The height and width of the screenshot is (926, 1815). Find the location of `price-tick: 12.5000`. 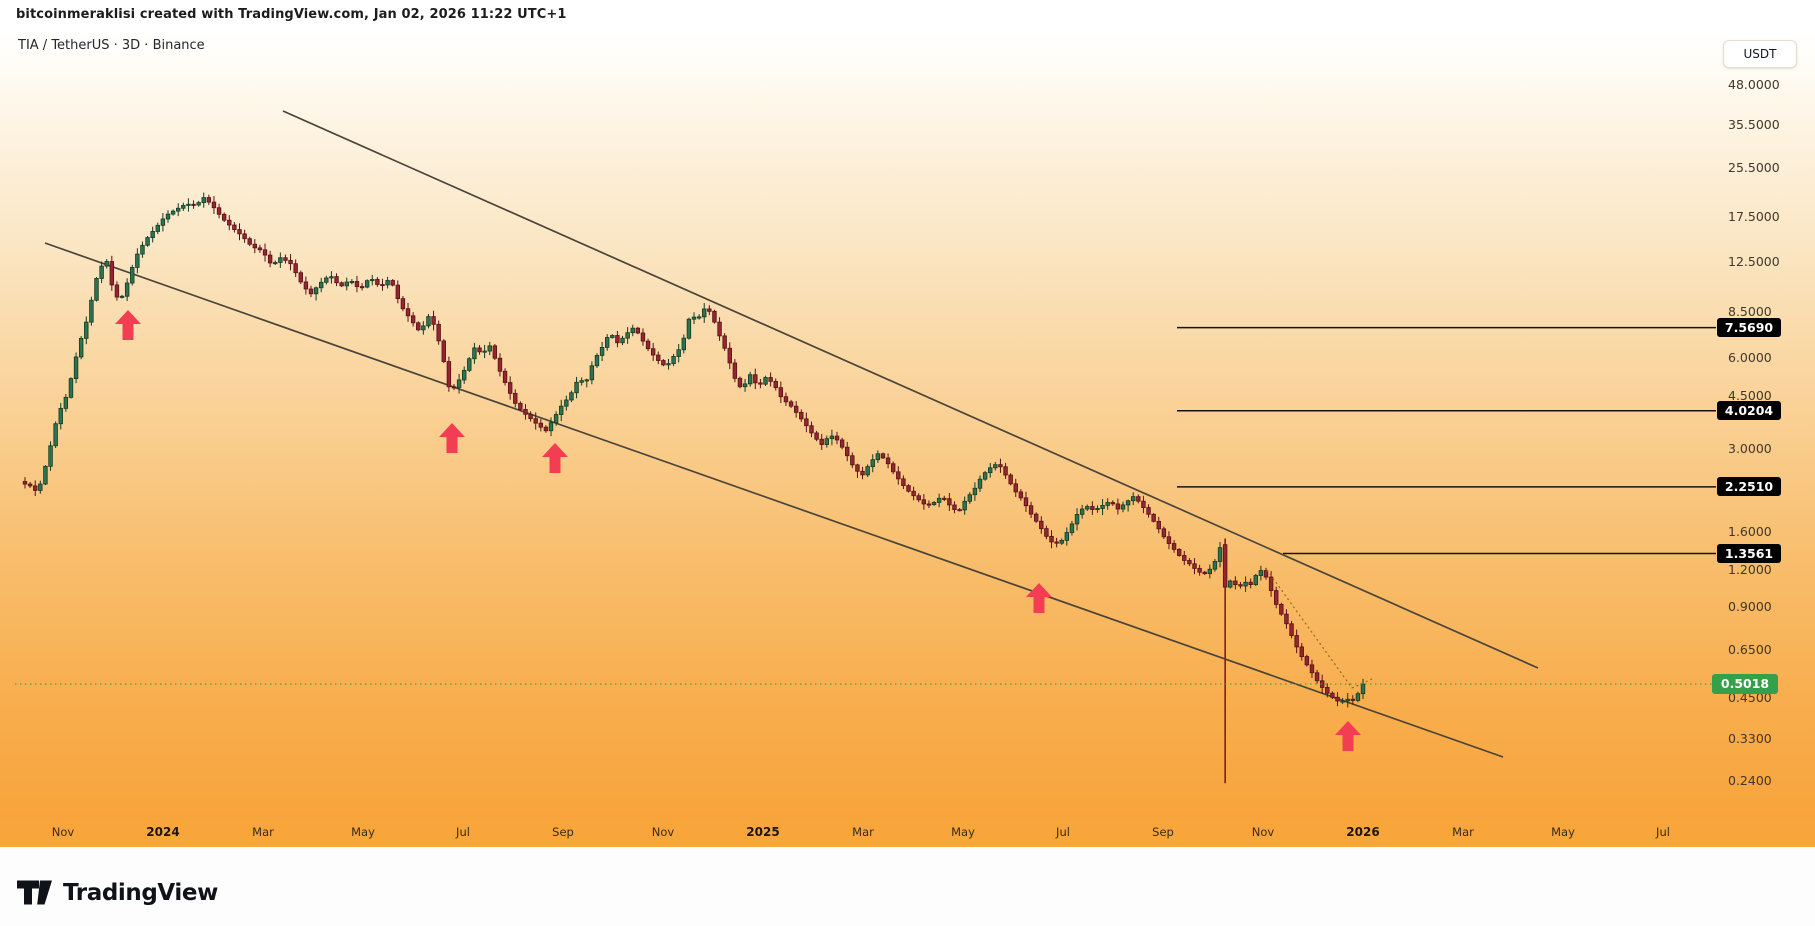

price-tick: 12.5000 is located at coordinates (1754, 261).